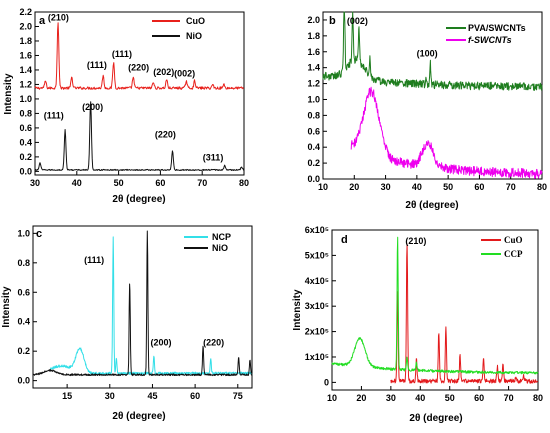  Describe the element at coordinates (23, 233) in the screenshot. I see `y-tick-label: 1.0` at that location.